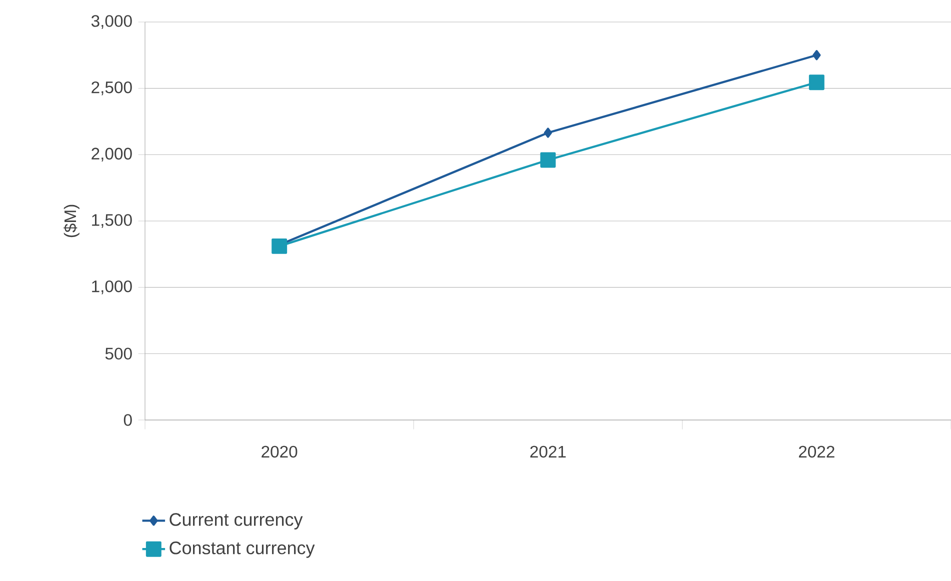 This screenshot has width=951, height=581. What do you see at coordinates (118, 354) in the screenshot?
I see `y-tick-label: 500` at bounding box center [118, 354].